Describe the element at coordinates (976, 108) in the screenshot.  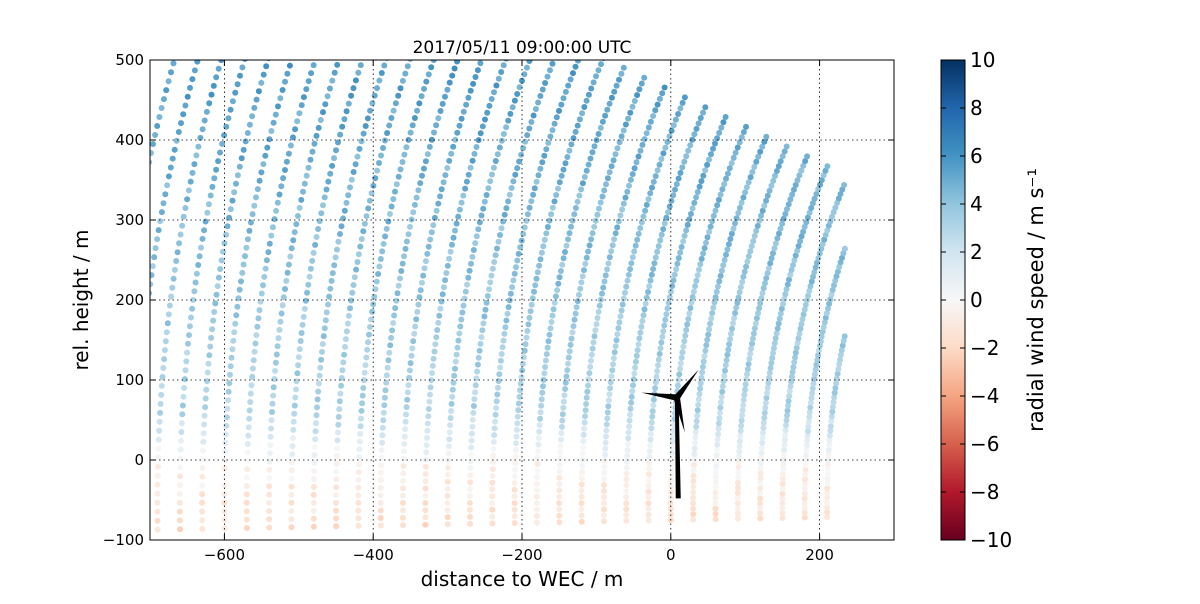
I see `colorbar-tick-label: 8` at that location.